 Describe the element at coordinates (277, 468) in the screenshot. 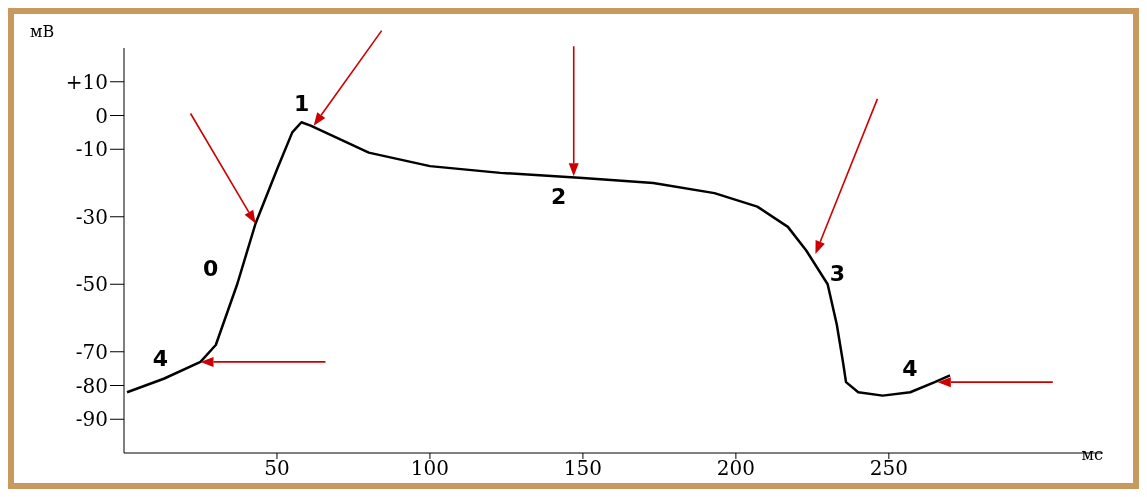

I see `x-tick-label: 50` at that location.